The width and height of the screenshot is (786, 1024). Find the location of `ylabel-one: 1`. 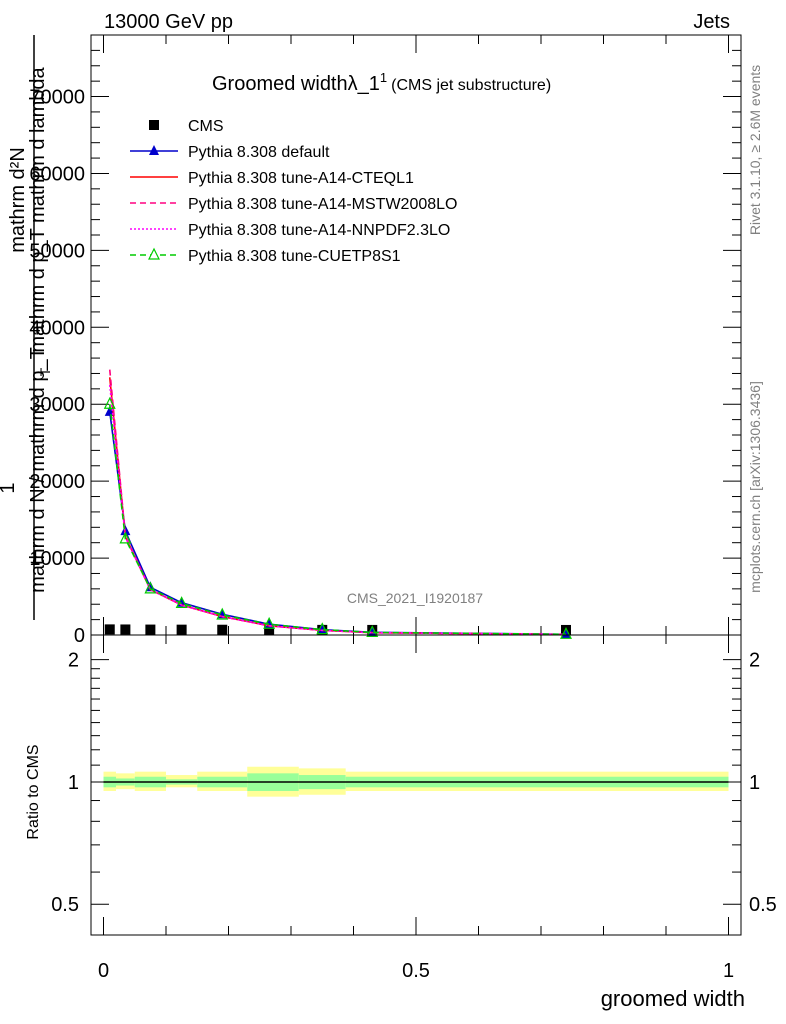

ylabel-one: 1 is located at coordinates (9, 487).